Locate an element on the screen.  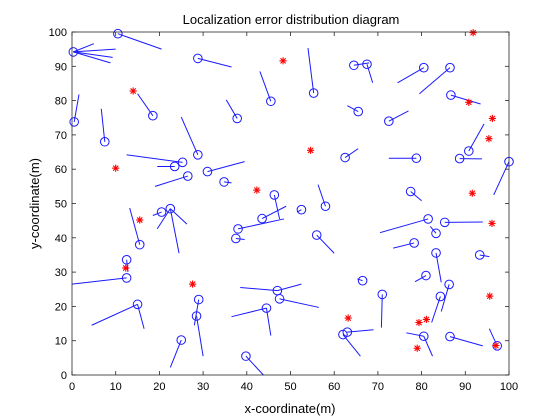
y-tick-label: 50 is located at coordinates (61, 205).